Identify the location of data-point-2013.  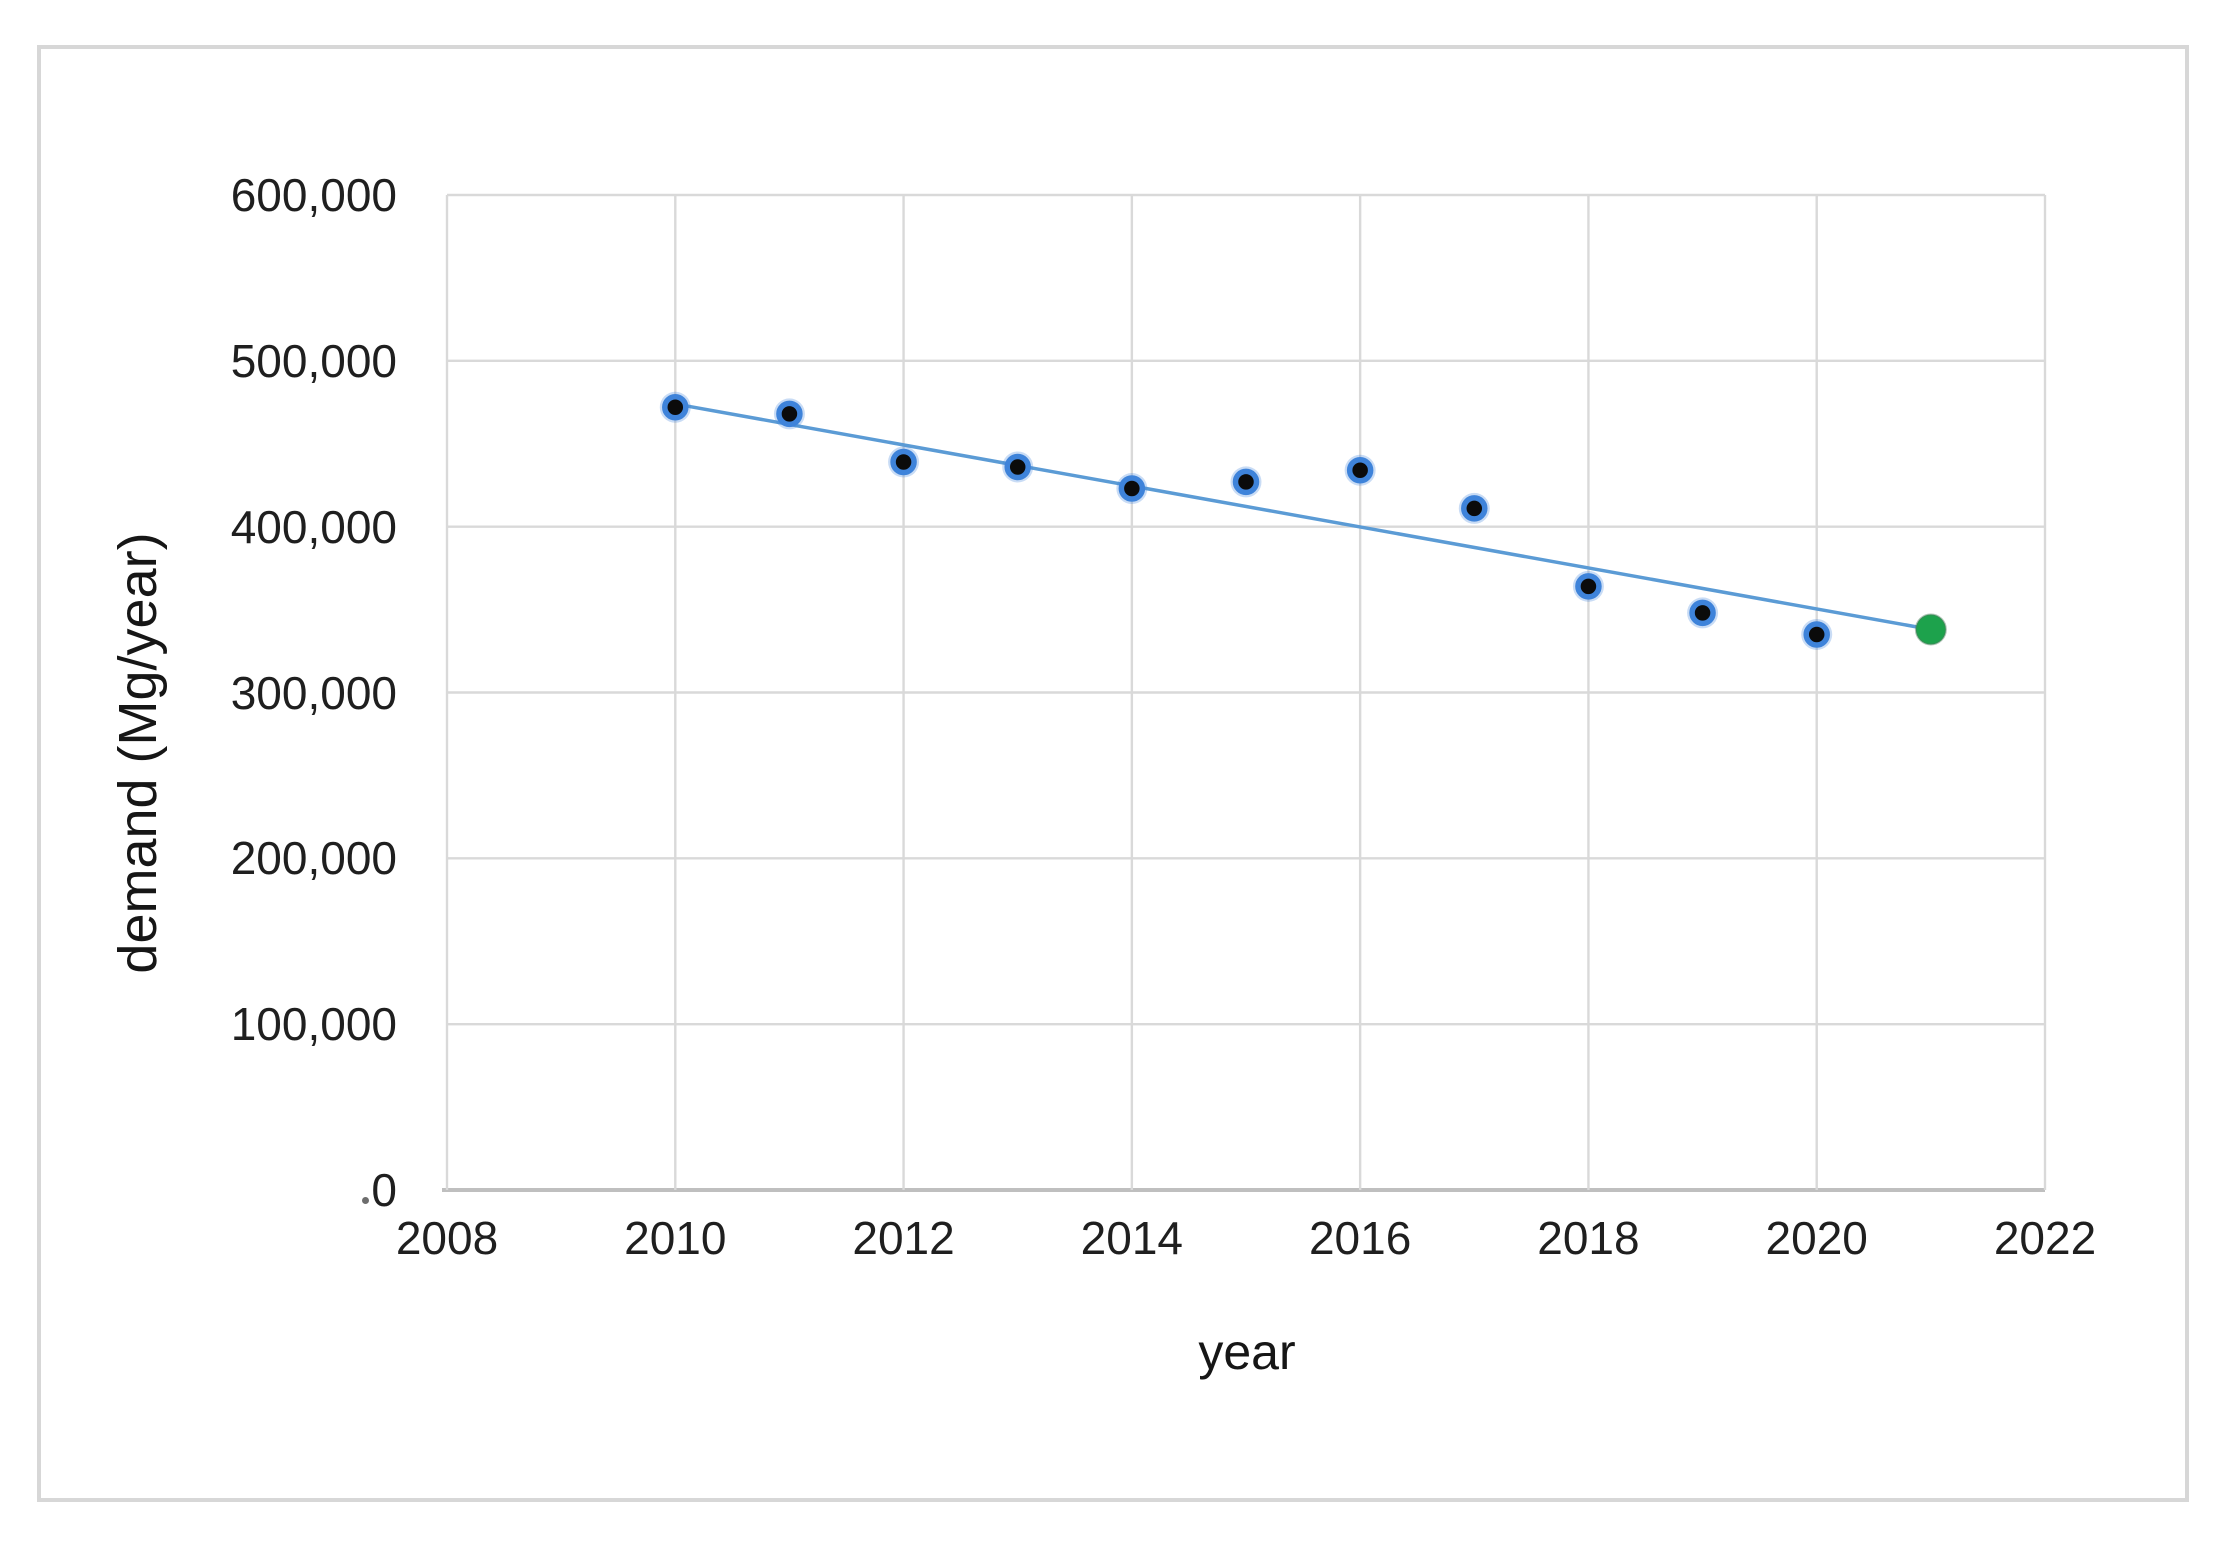
(1017, 467).